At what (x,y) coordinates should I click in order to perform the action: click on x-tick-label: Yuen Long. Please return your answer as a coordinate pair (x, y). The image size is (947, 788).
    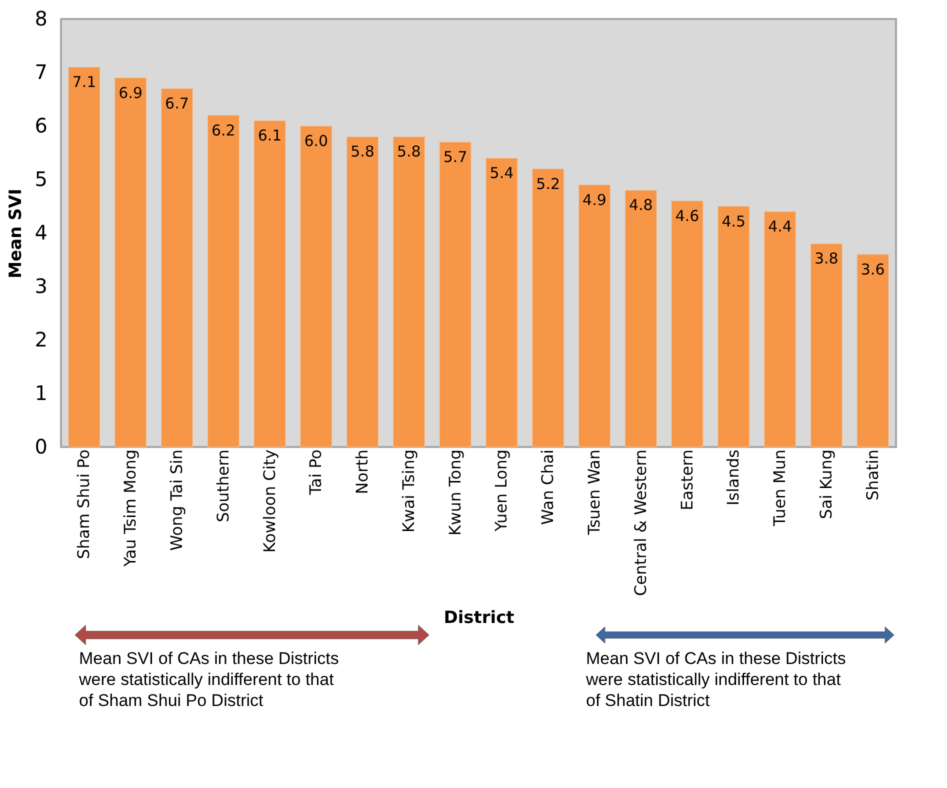
    Looking at the image, I should click on (501, 491).